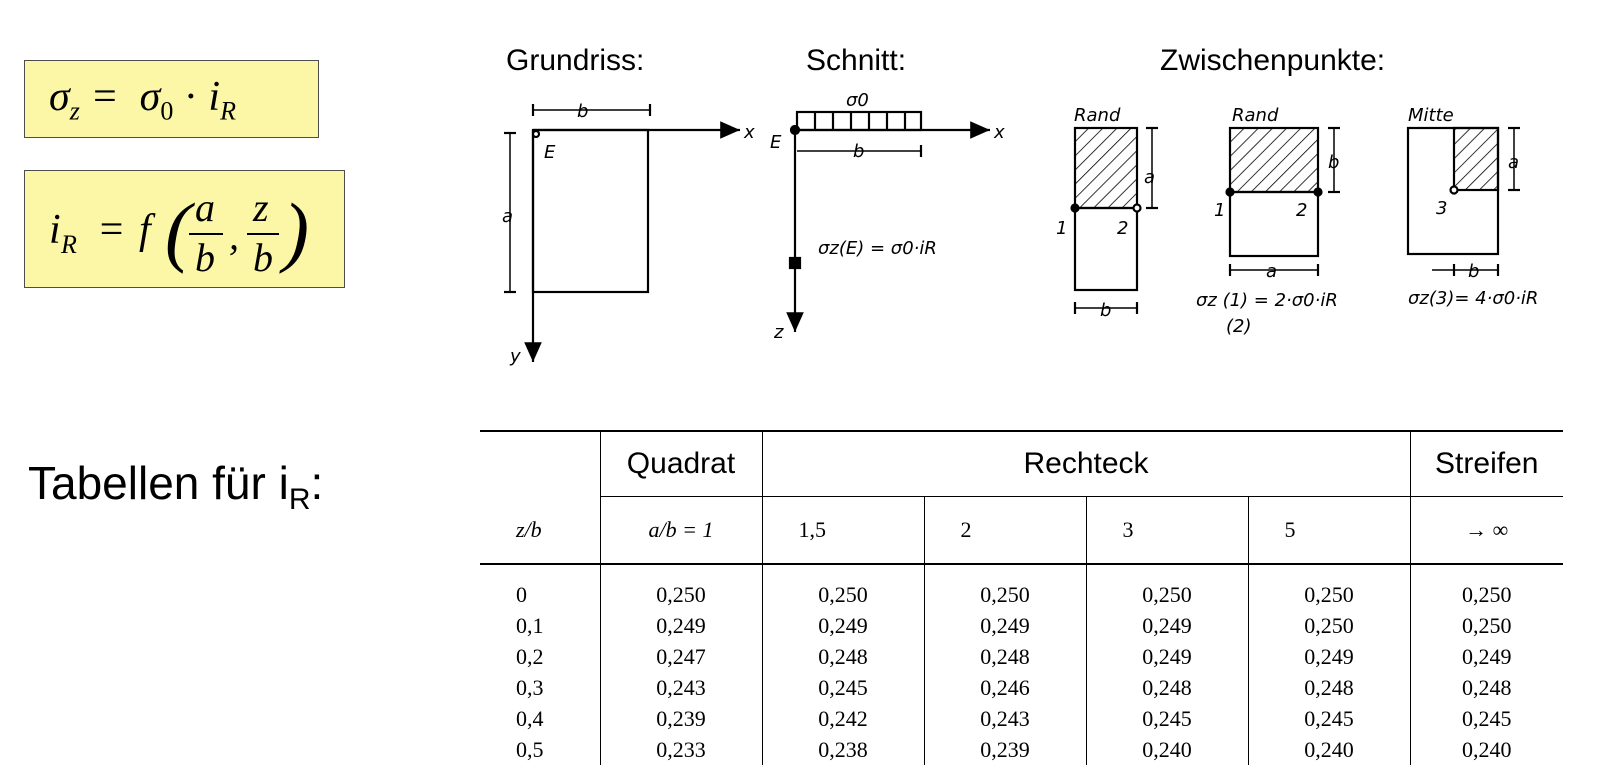 The height and width of the screenshot is (773, 1624). I want to click on grundriss-diagram, so click(622, 233).